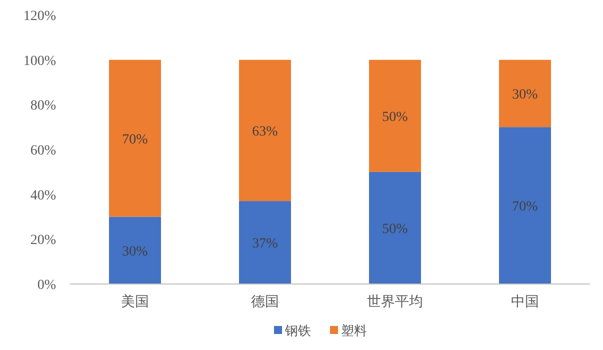  I want to click on y-tick-label: 100%, so click(39, 61).